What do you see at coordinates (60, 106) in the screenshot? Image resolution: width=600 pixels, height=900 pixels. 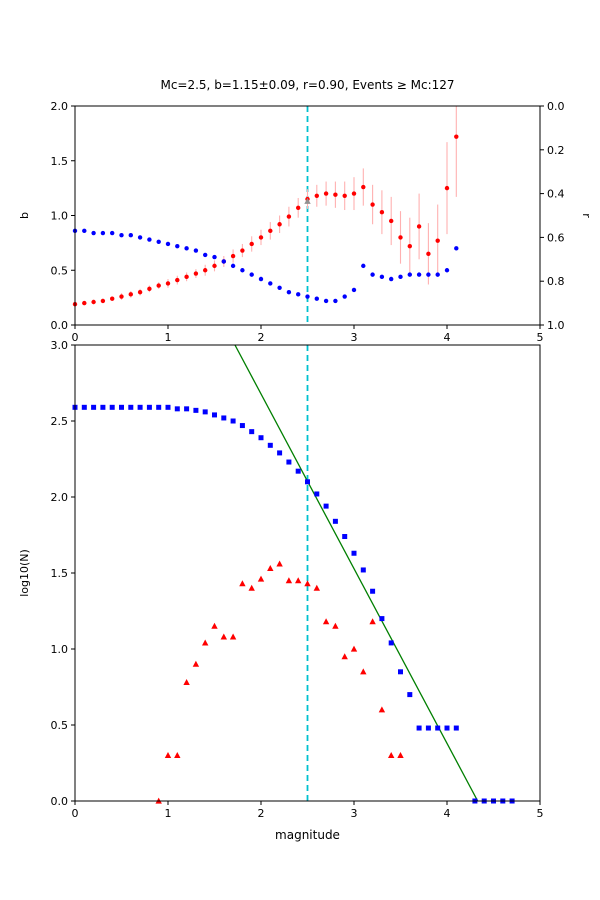 I see `y-tick-label: 2.0` at bounding box center [60, 106].